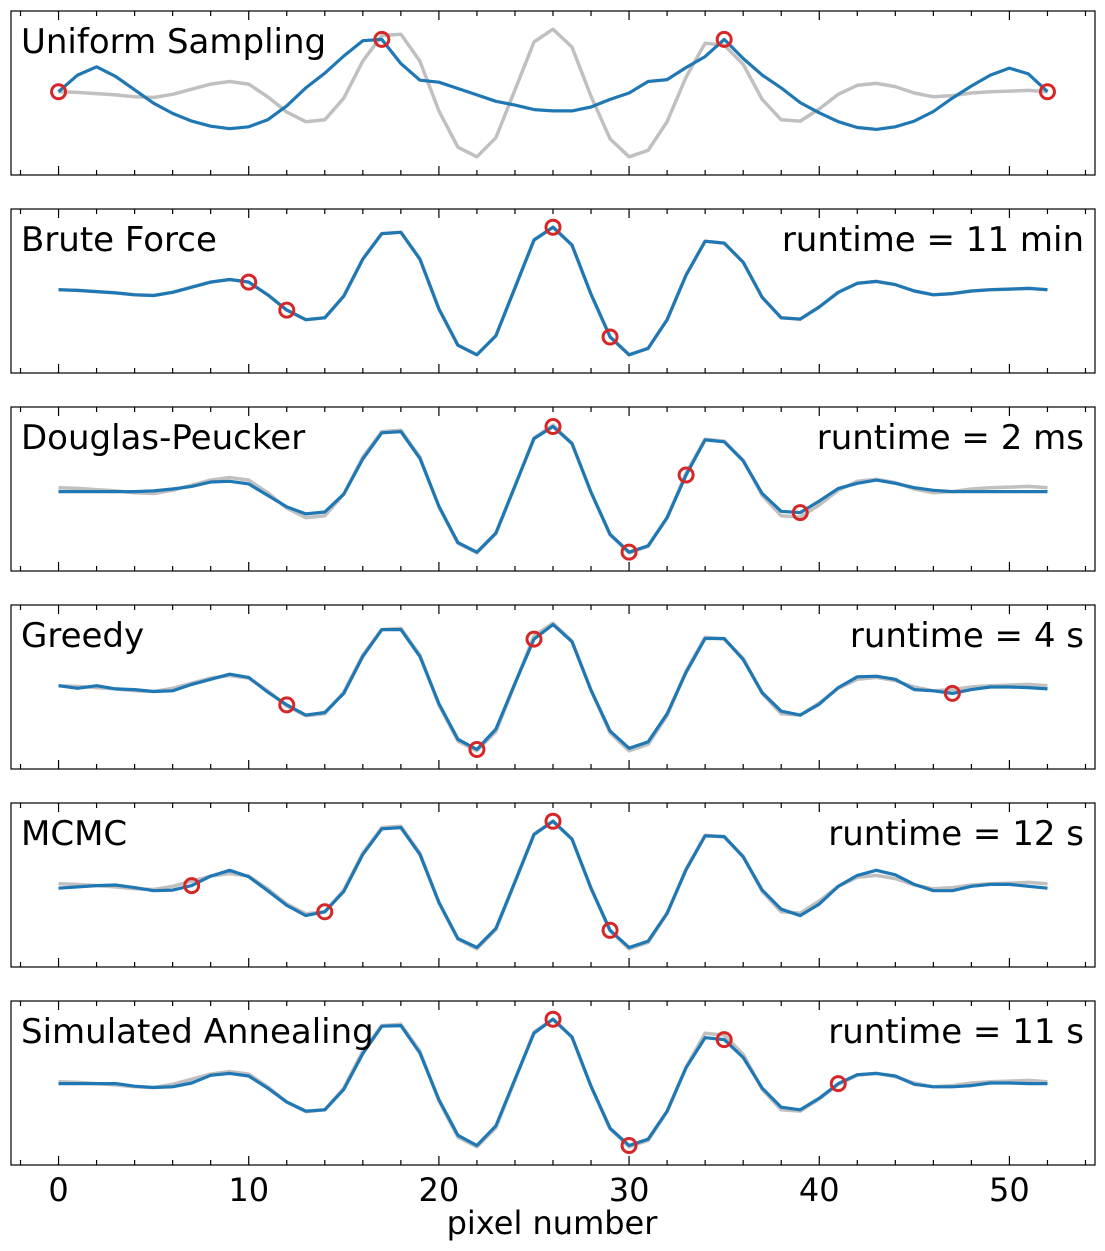 This screenshot has height=1251, width=1105. Describe the element at coordinates (629, 1190) in the screenshot. I see `x-tick-label: 30` at that location.